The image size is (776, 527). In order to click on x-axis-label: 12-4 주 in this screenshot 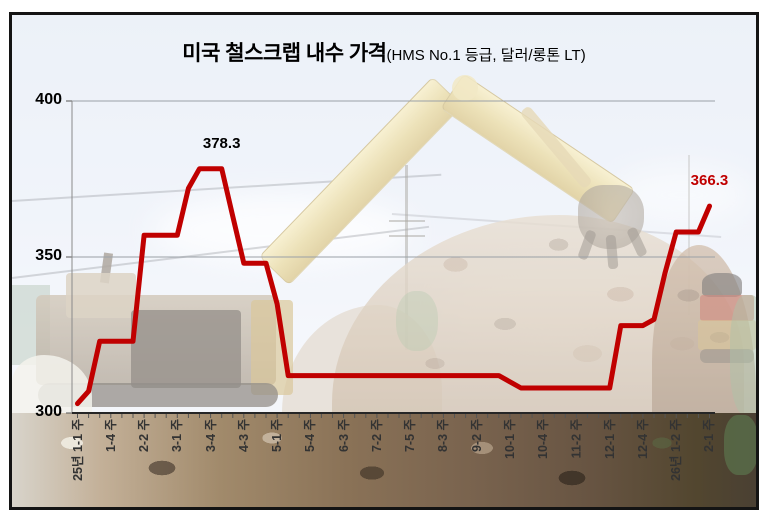, I will do `click(642, 439)`.